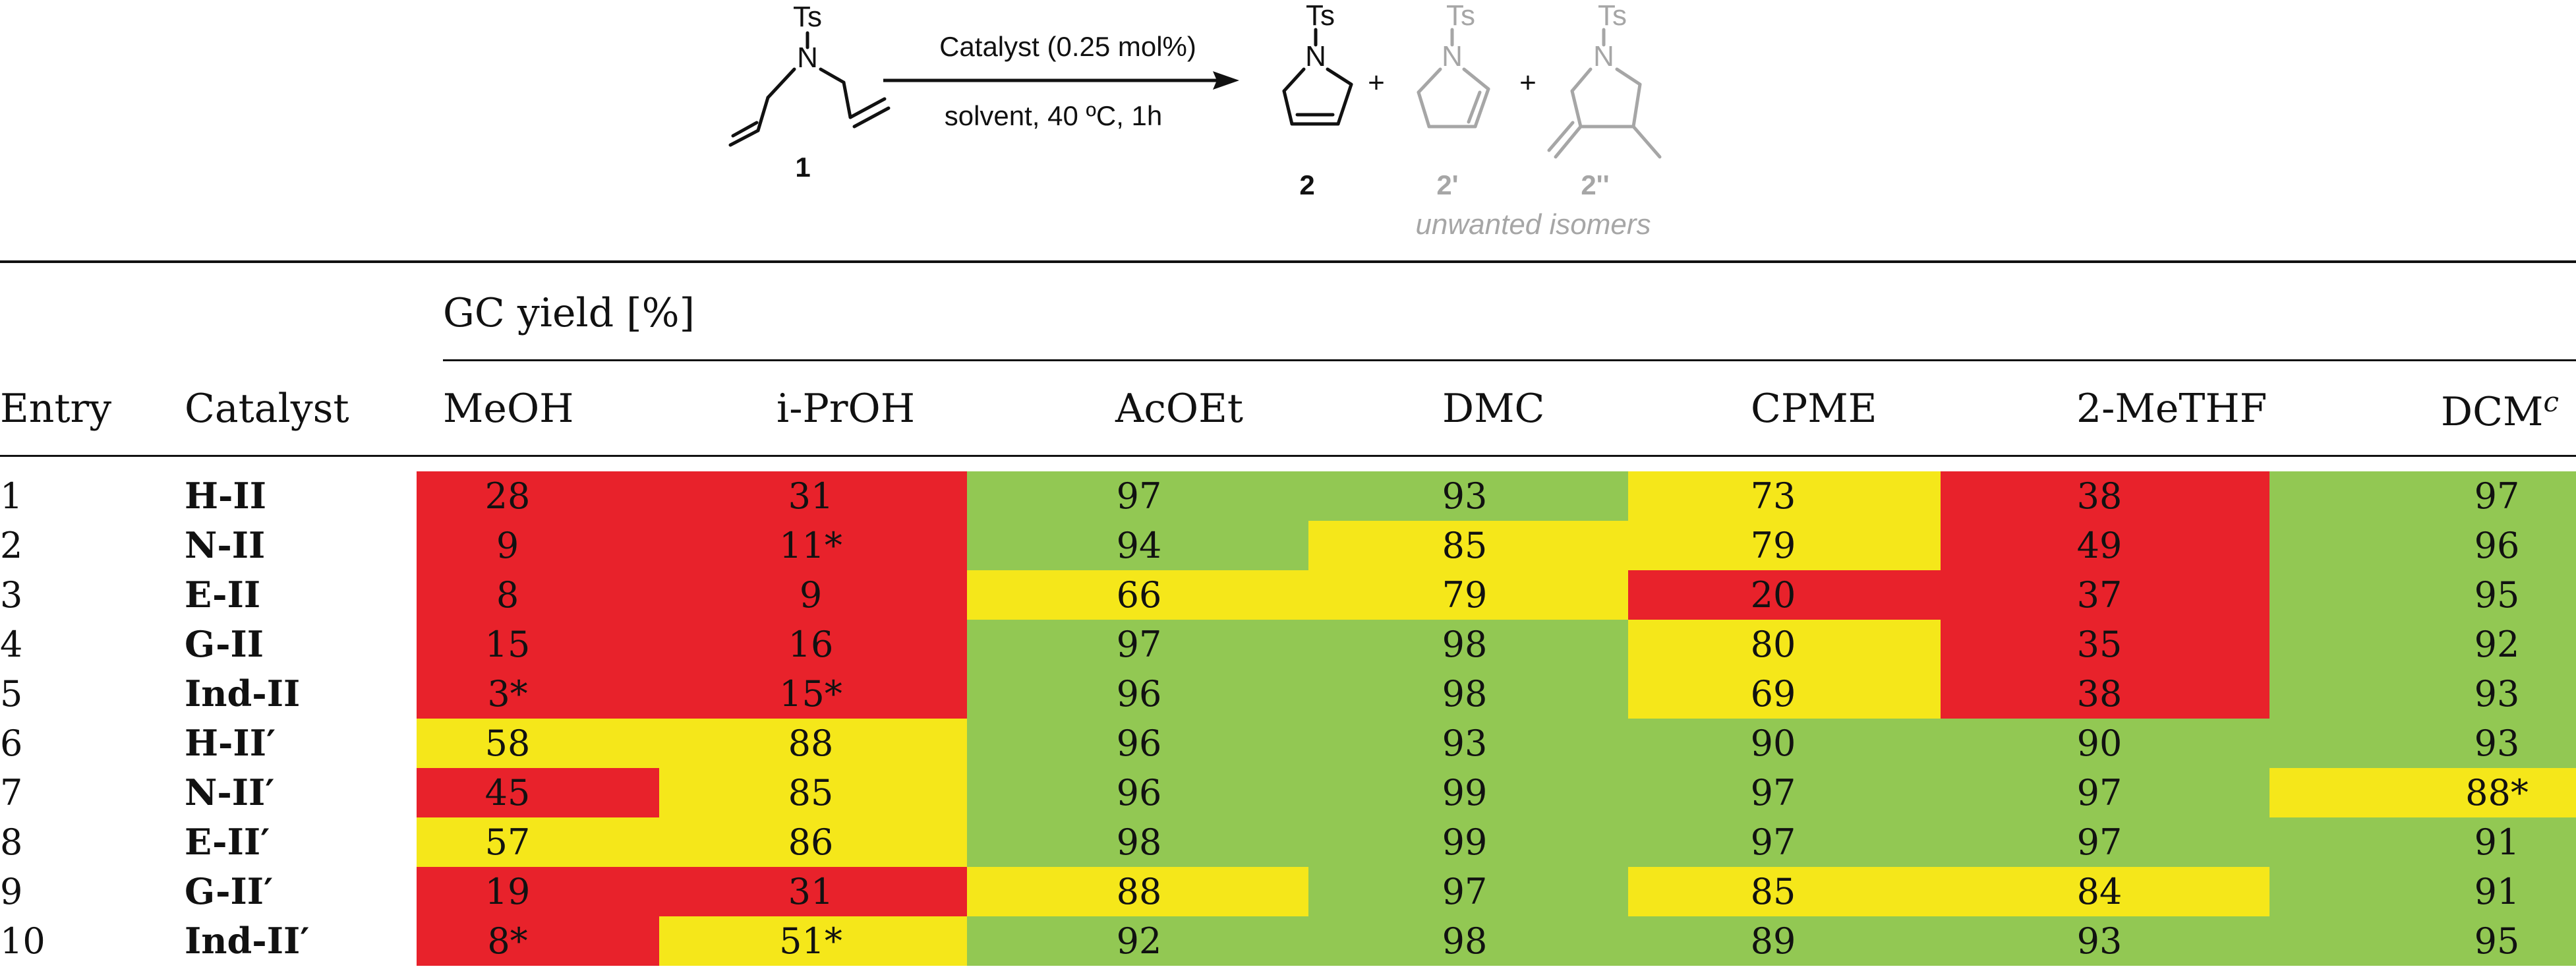 The height and width of the screenshot is (977, 2576). I want to click on yield-value: 37, so click(2099, 595).